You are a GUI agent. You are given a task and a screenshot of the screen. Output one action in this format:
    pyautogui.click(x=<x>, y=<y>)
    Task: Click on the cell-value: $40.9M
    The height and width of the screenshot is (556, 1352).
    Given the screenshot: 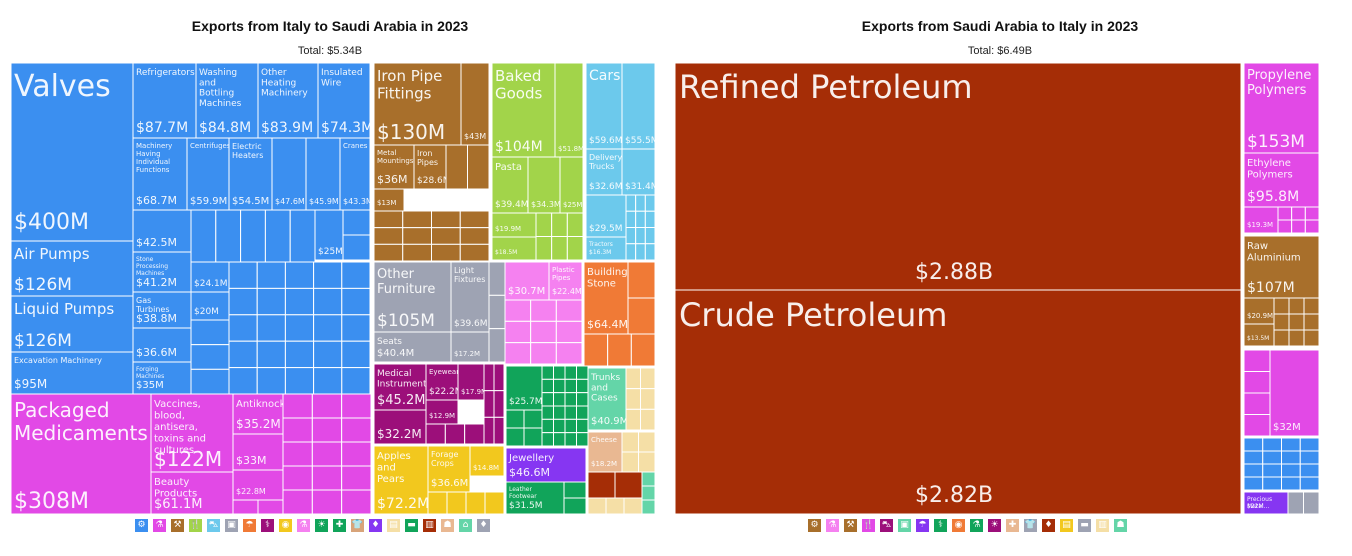 What is the action you would take?
    pyautogui.click(x=609, y=421)
    